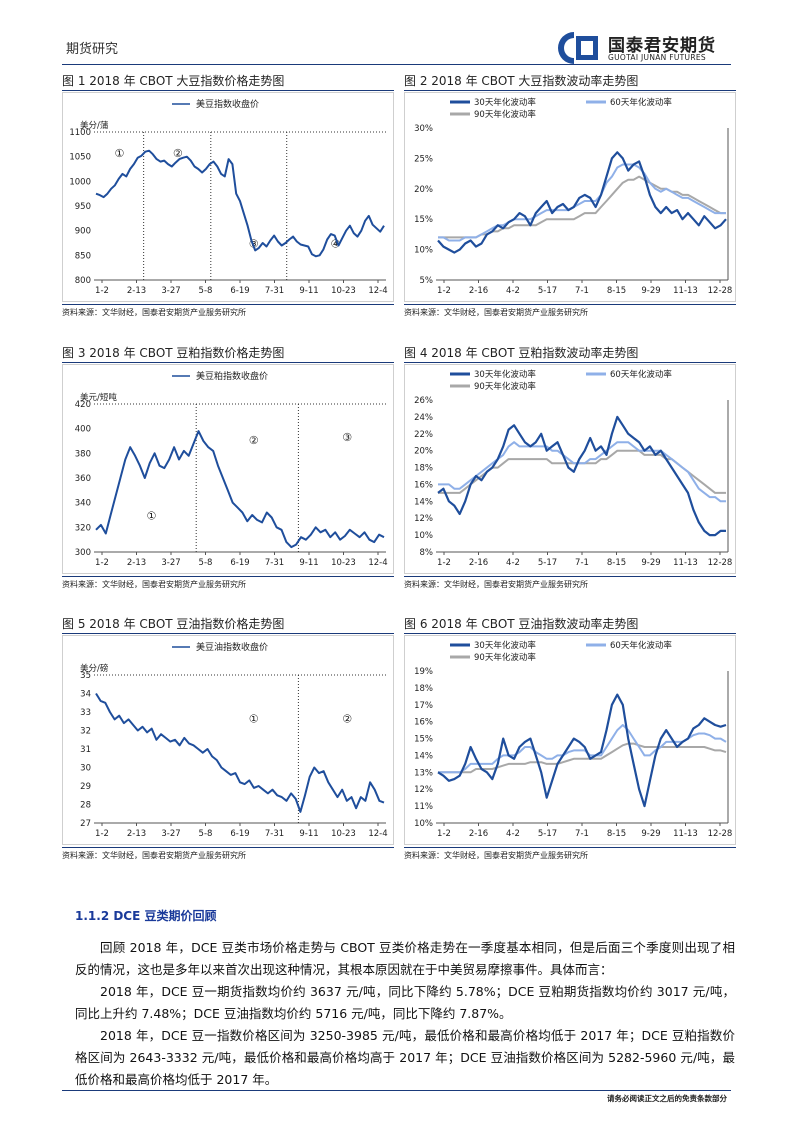  I want to click on chart-title: 图 4 2018 年 CBOT 豆粕指数波动率走势图, so click(521, 353).